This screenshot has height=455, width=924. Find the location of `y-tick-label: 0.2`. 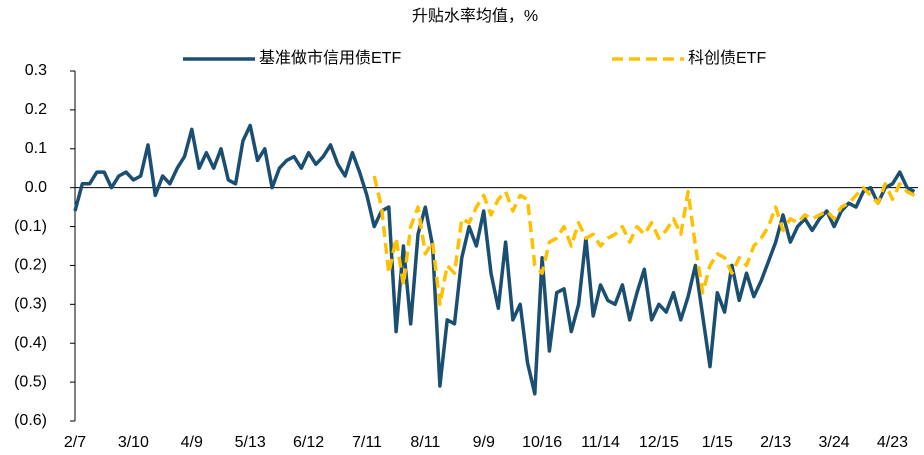

y-tick-label: 0.2 is located at coordinates (36, 109).